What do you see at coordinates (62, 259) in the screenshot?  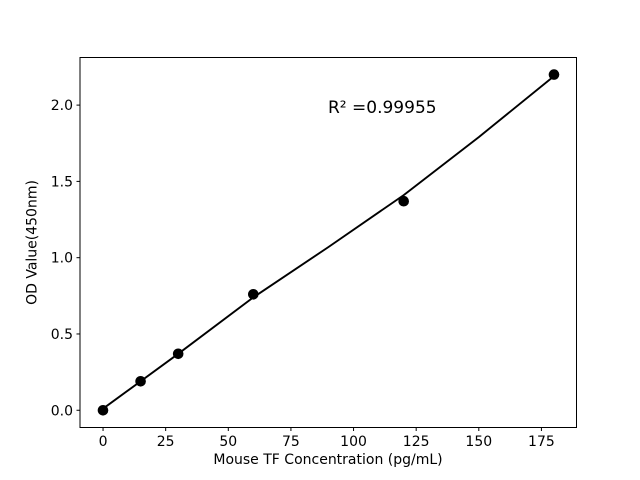 I see `y-tick-label: 1.0` at bounding box center [62, 259].